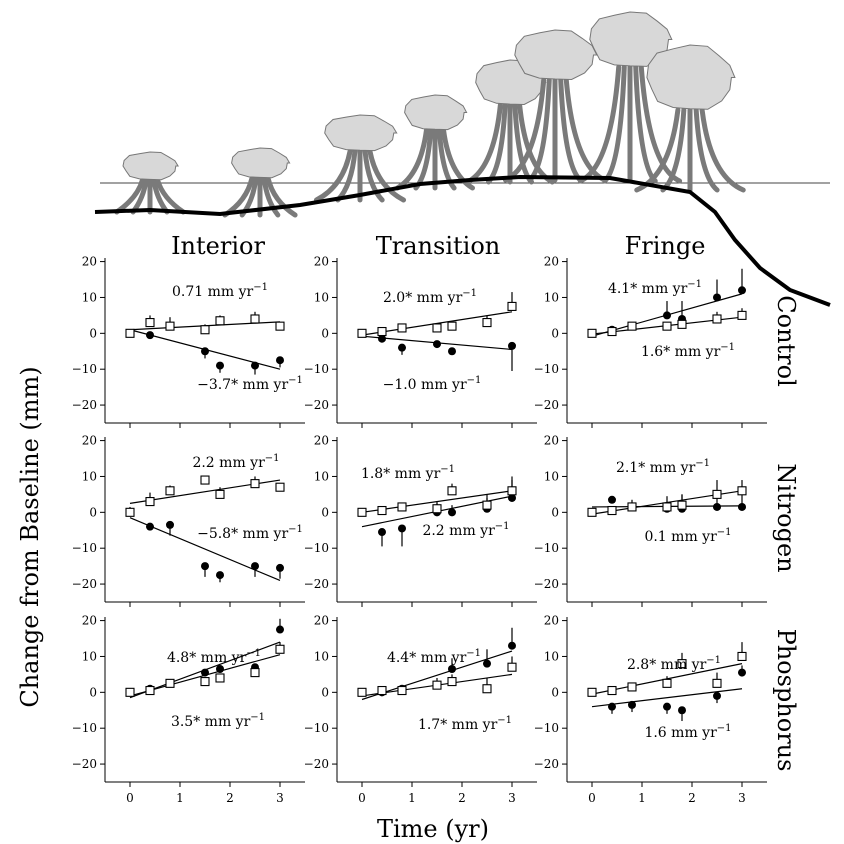 Image resolution: width=844 pixels, height=844 pixels. I want to click on open-series-rate-label: 2.0* mm yr−1, so click(430, 297).